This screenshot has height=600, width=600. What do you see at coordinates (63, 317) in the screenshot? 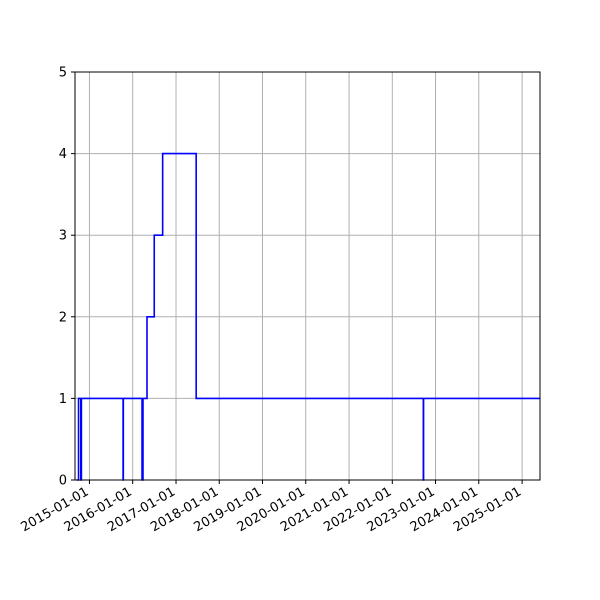
I see `y-tick-label: 2` at bounding box center [63, 317].